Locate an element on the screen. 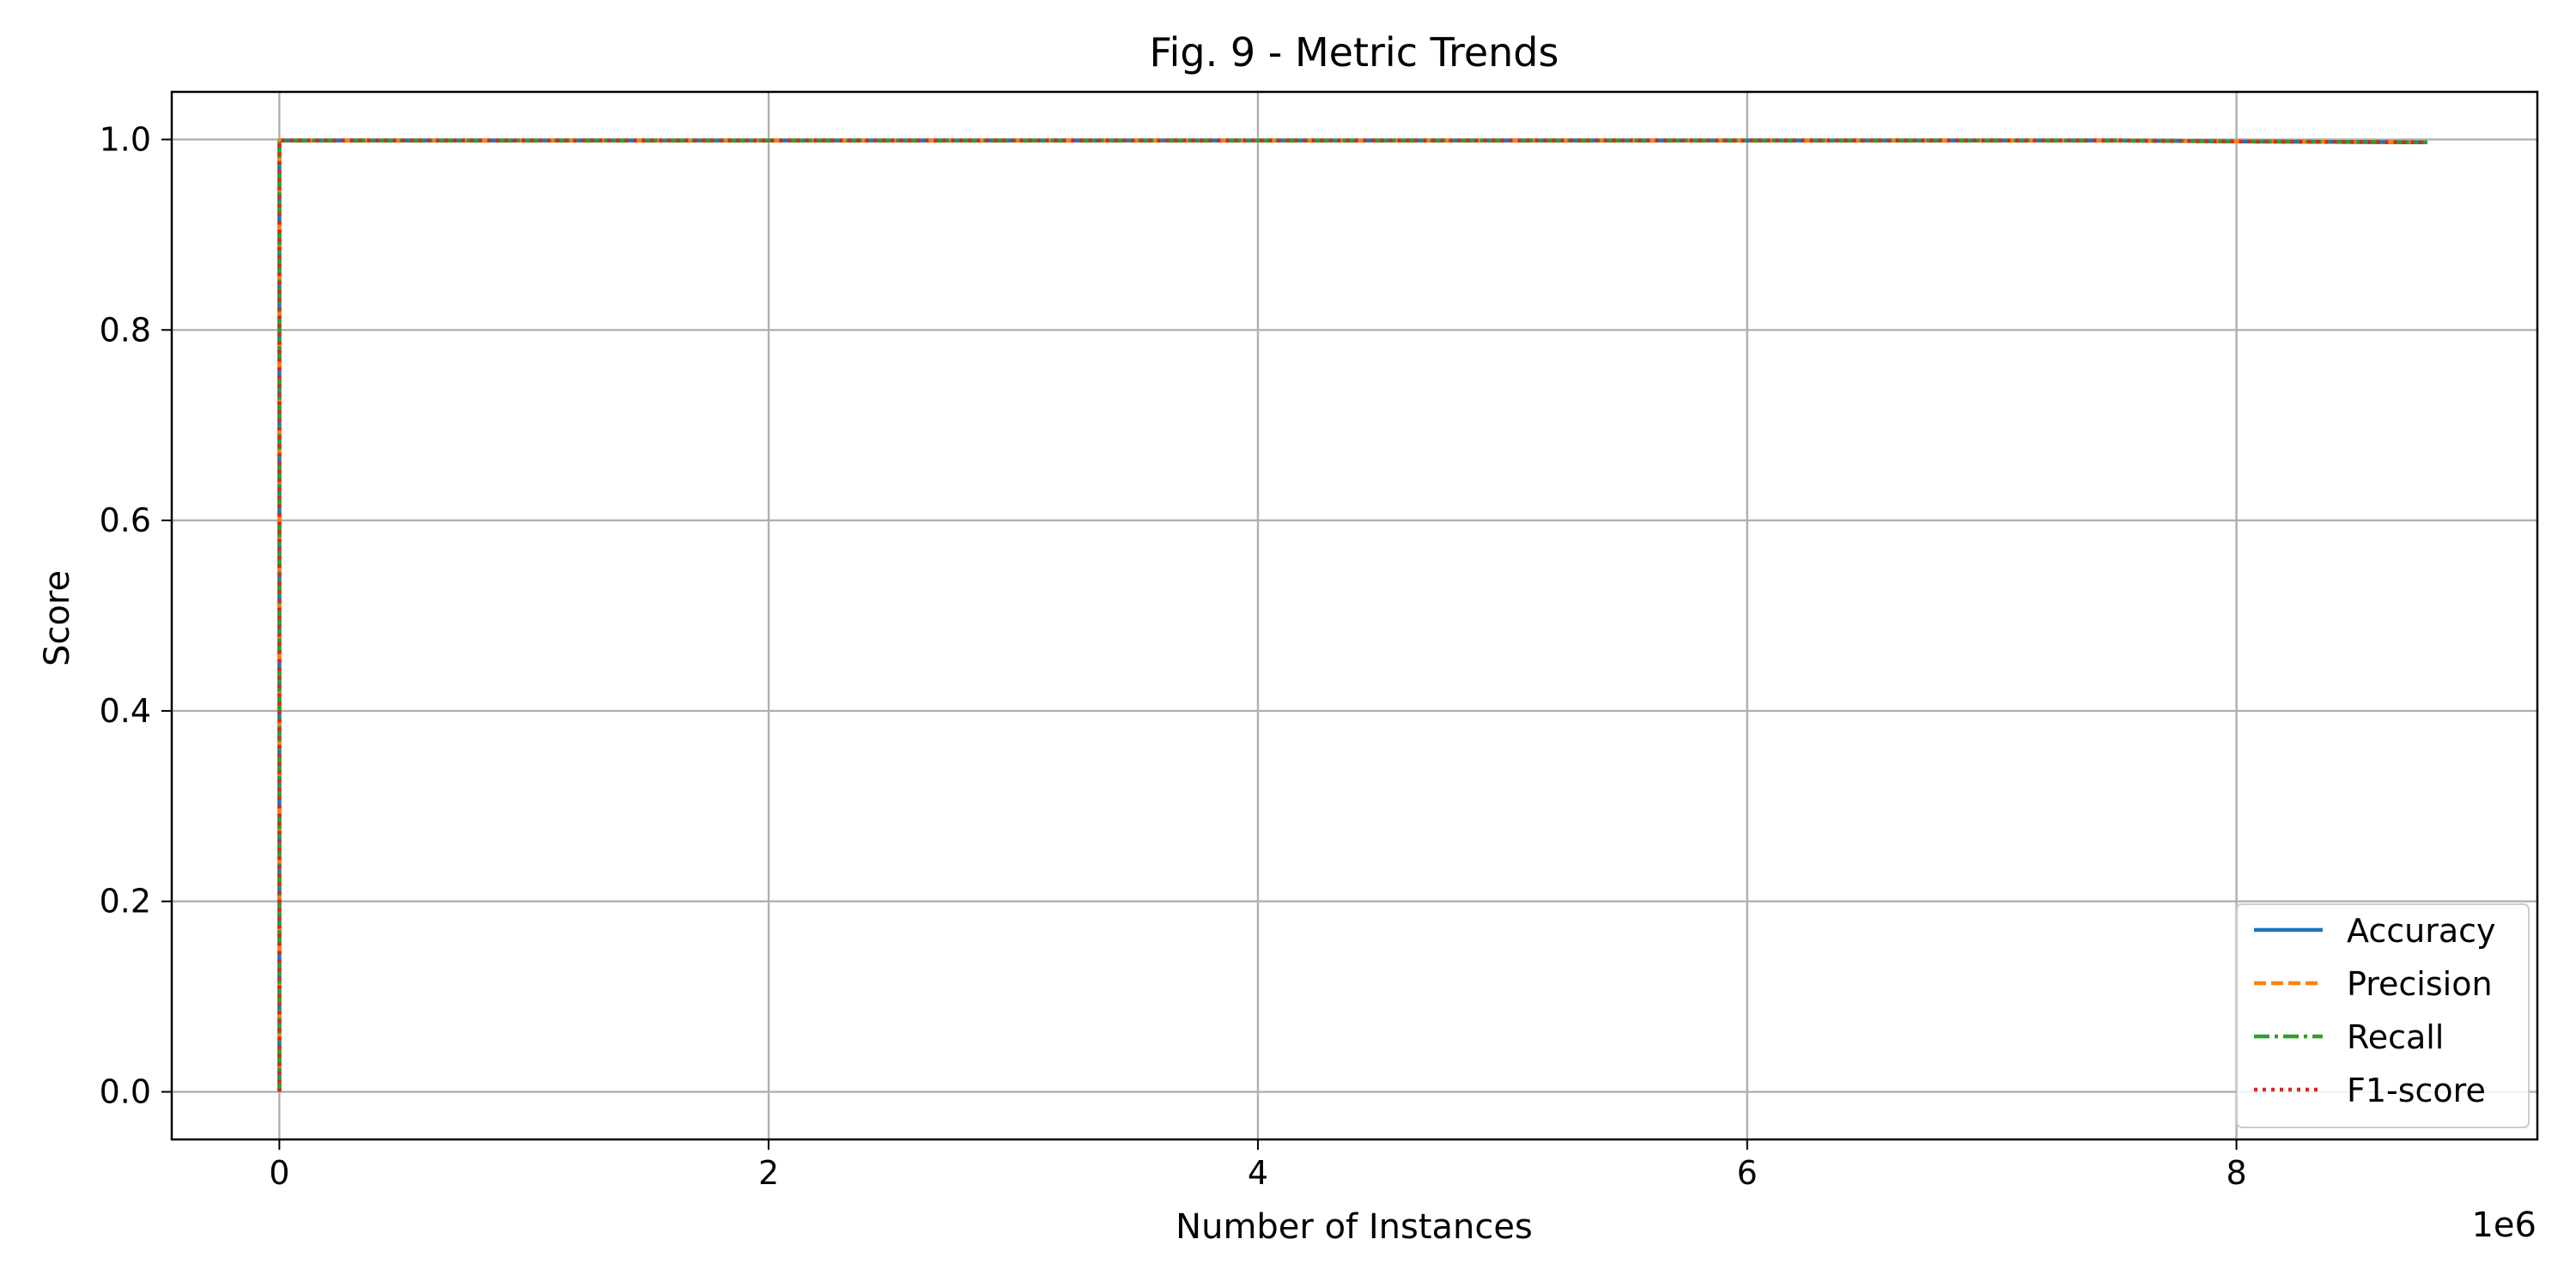 This screenshot has height=1288, width=2576. y-tick-label: 0.4 is located at coordinates (126, 711).